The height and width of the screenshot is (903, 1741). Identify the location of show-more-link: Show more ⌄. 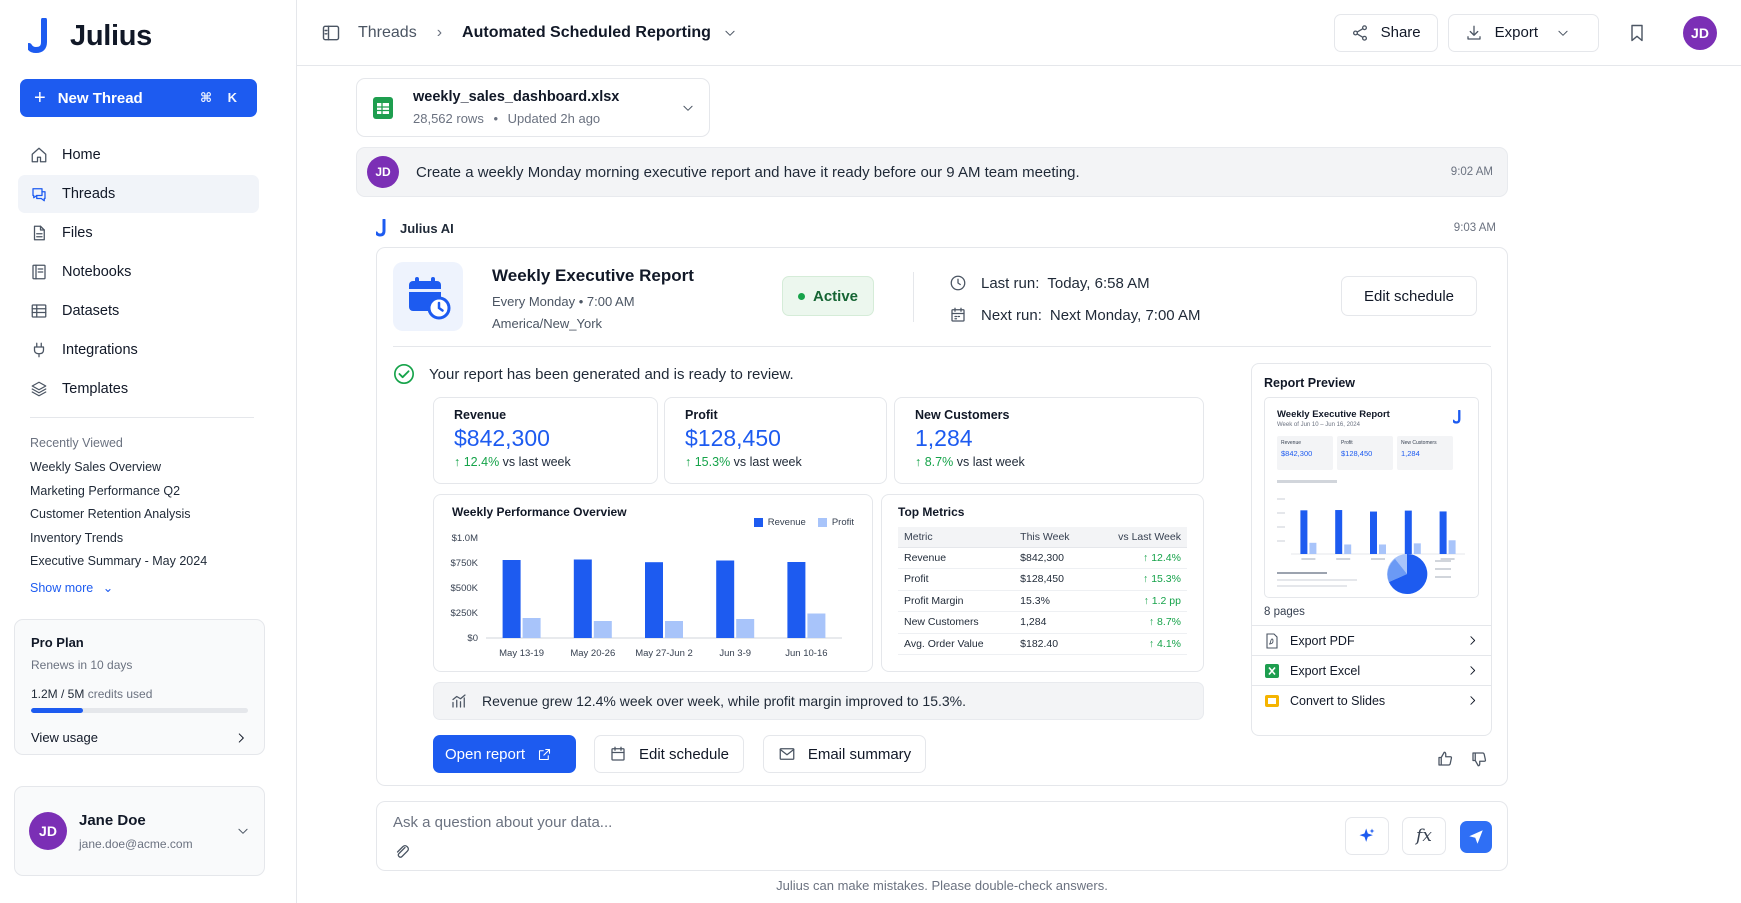
(145, 587).